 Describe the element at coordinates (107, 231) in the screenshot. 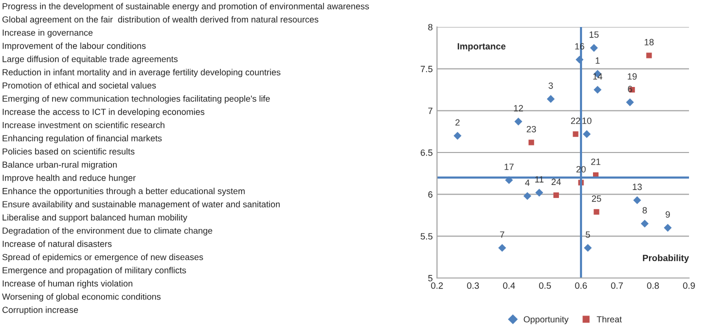

I see `text: Degradation of the environment due to climate change` at that location.